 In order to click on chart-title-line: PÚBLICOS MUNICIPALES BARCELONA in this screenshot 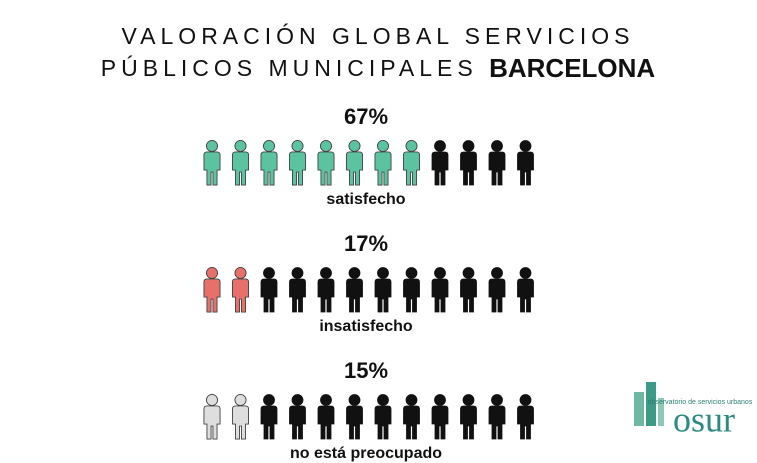, I will do `click(378, 68)`.